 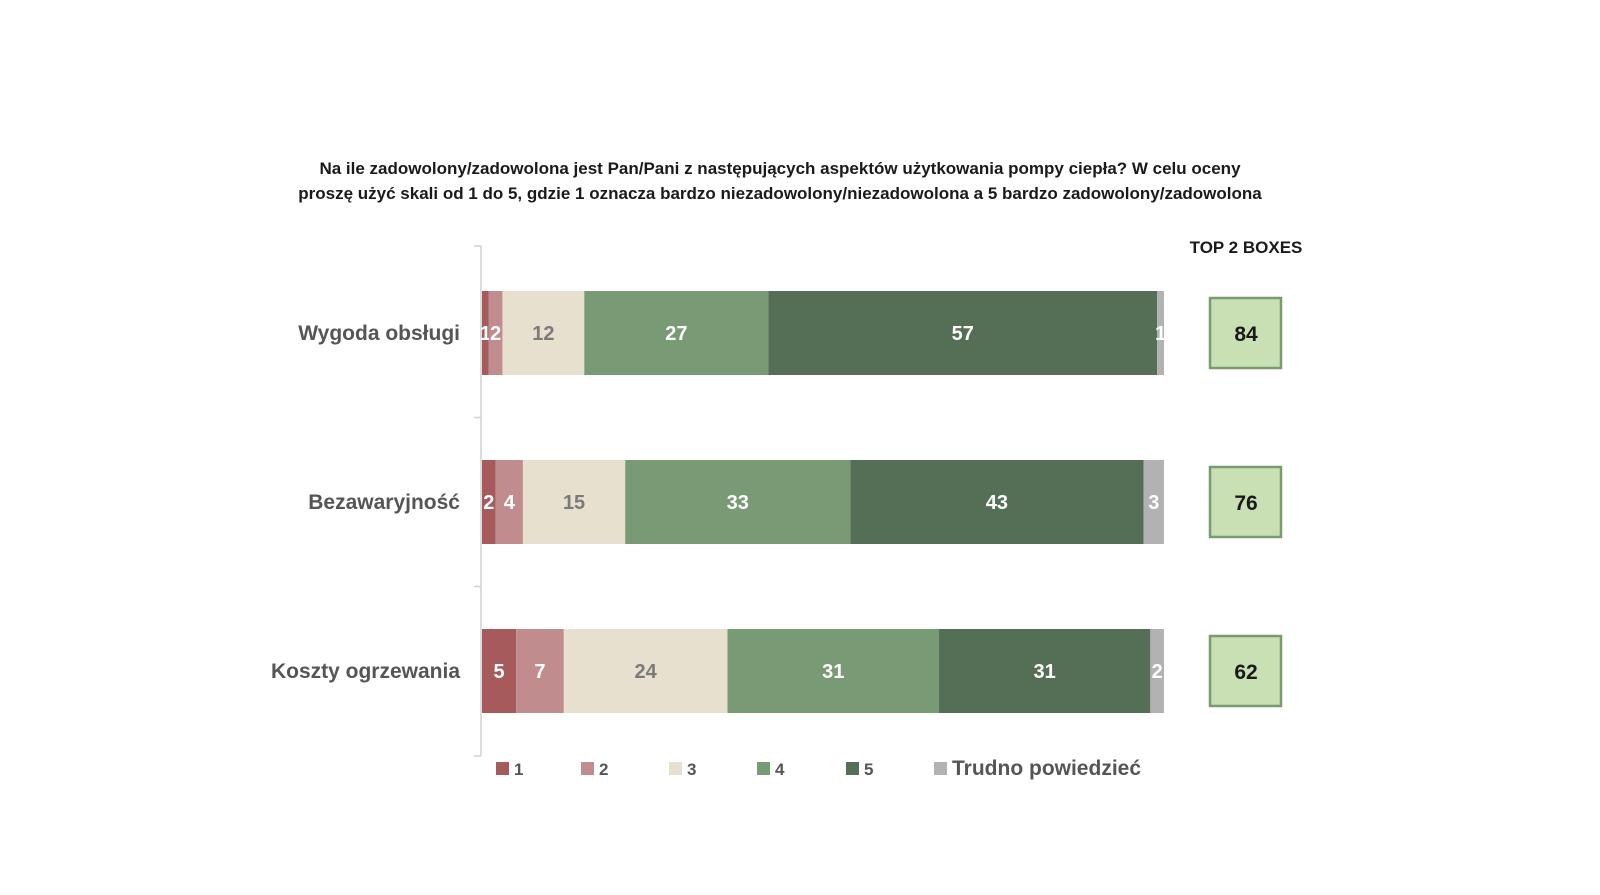 What do you see at coordinates (868, 769) in the screenshot?
I see `legend-label: 5` at bounding box center [868, 769].